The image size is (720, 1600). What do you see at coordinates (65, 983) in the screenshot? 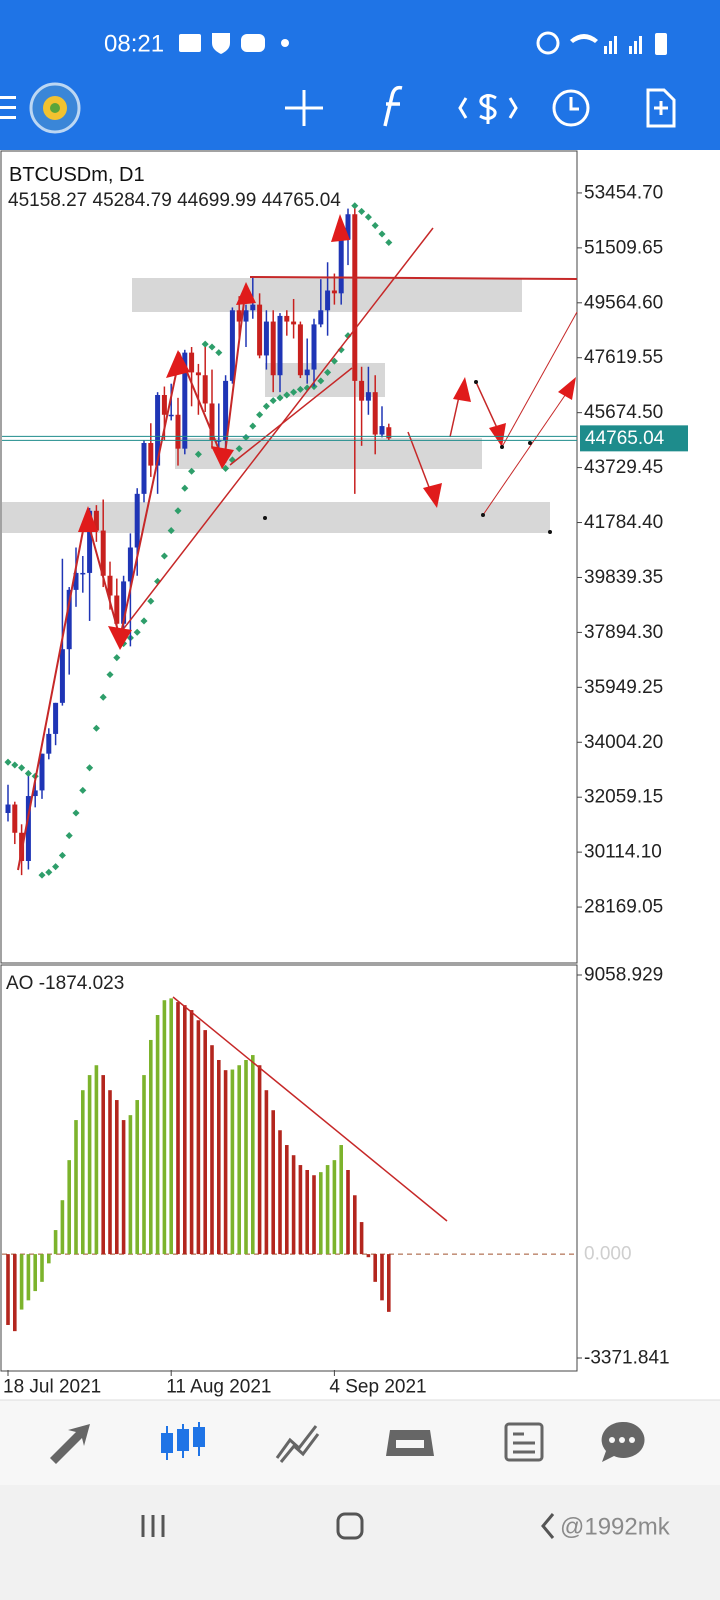
I see `ao-header: AO -1874.023` at bounding box center [65, 983].